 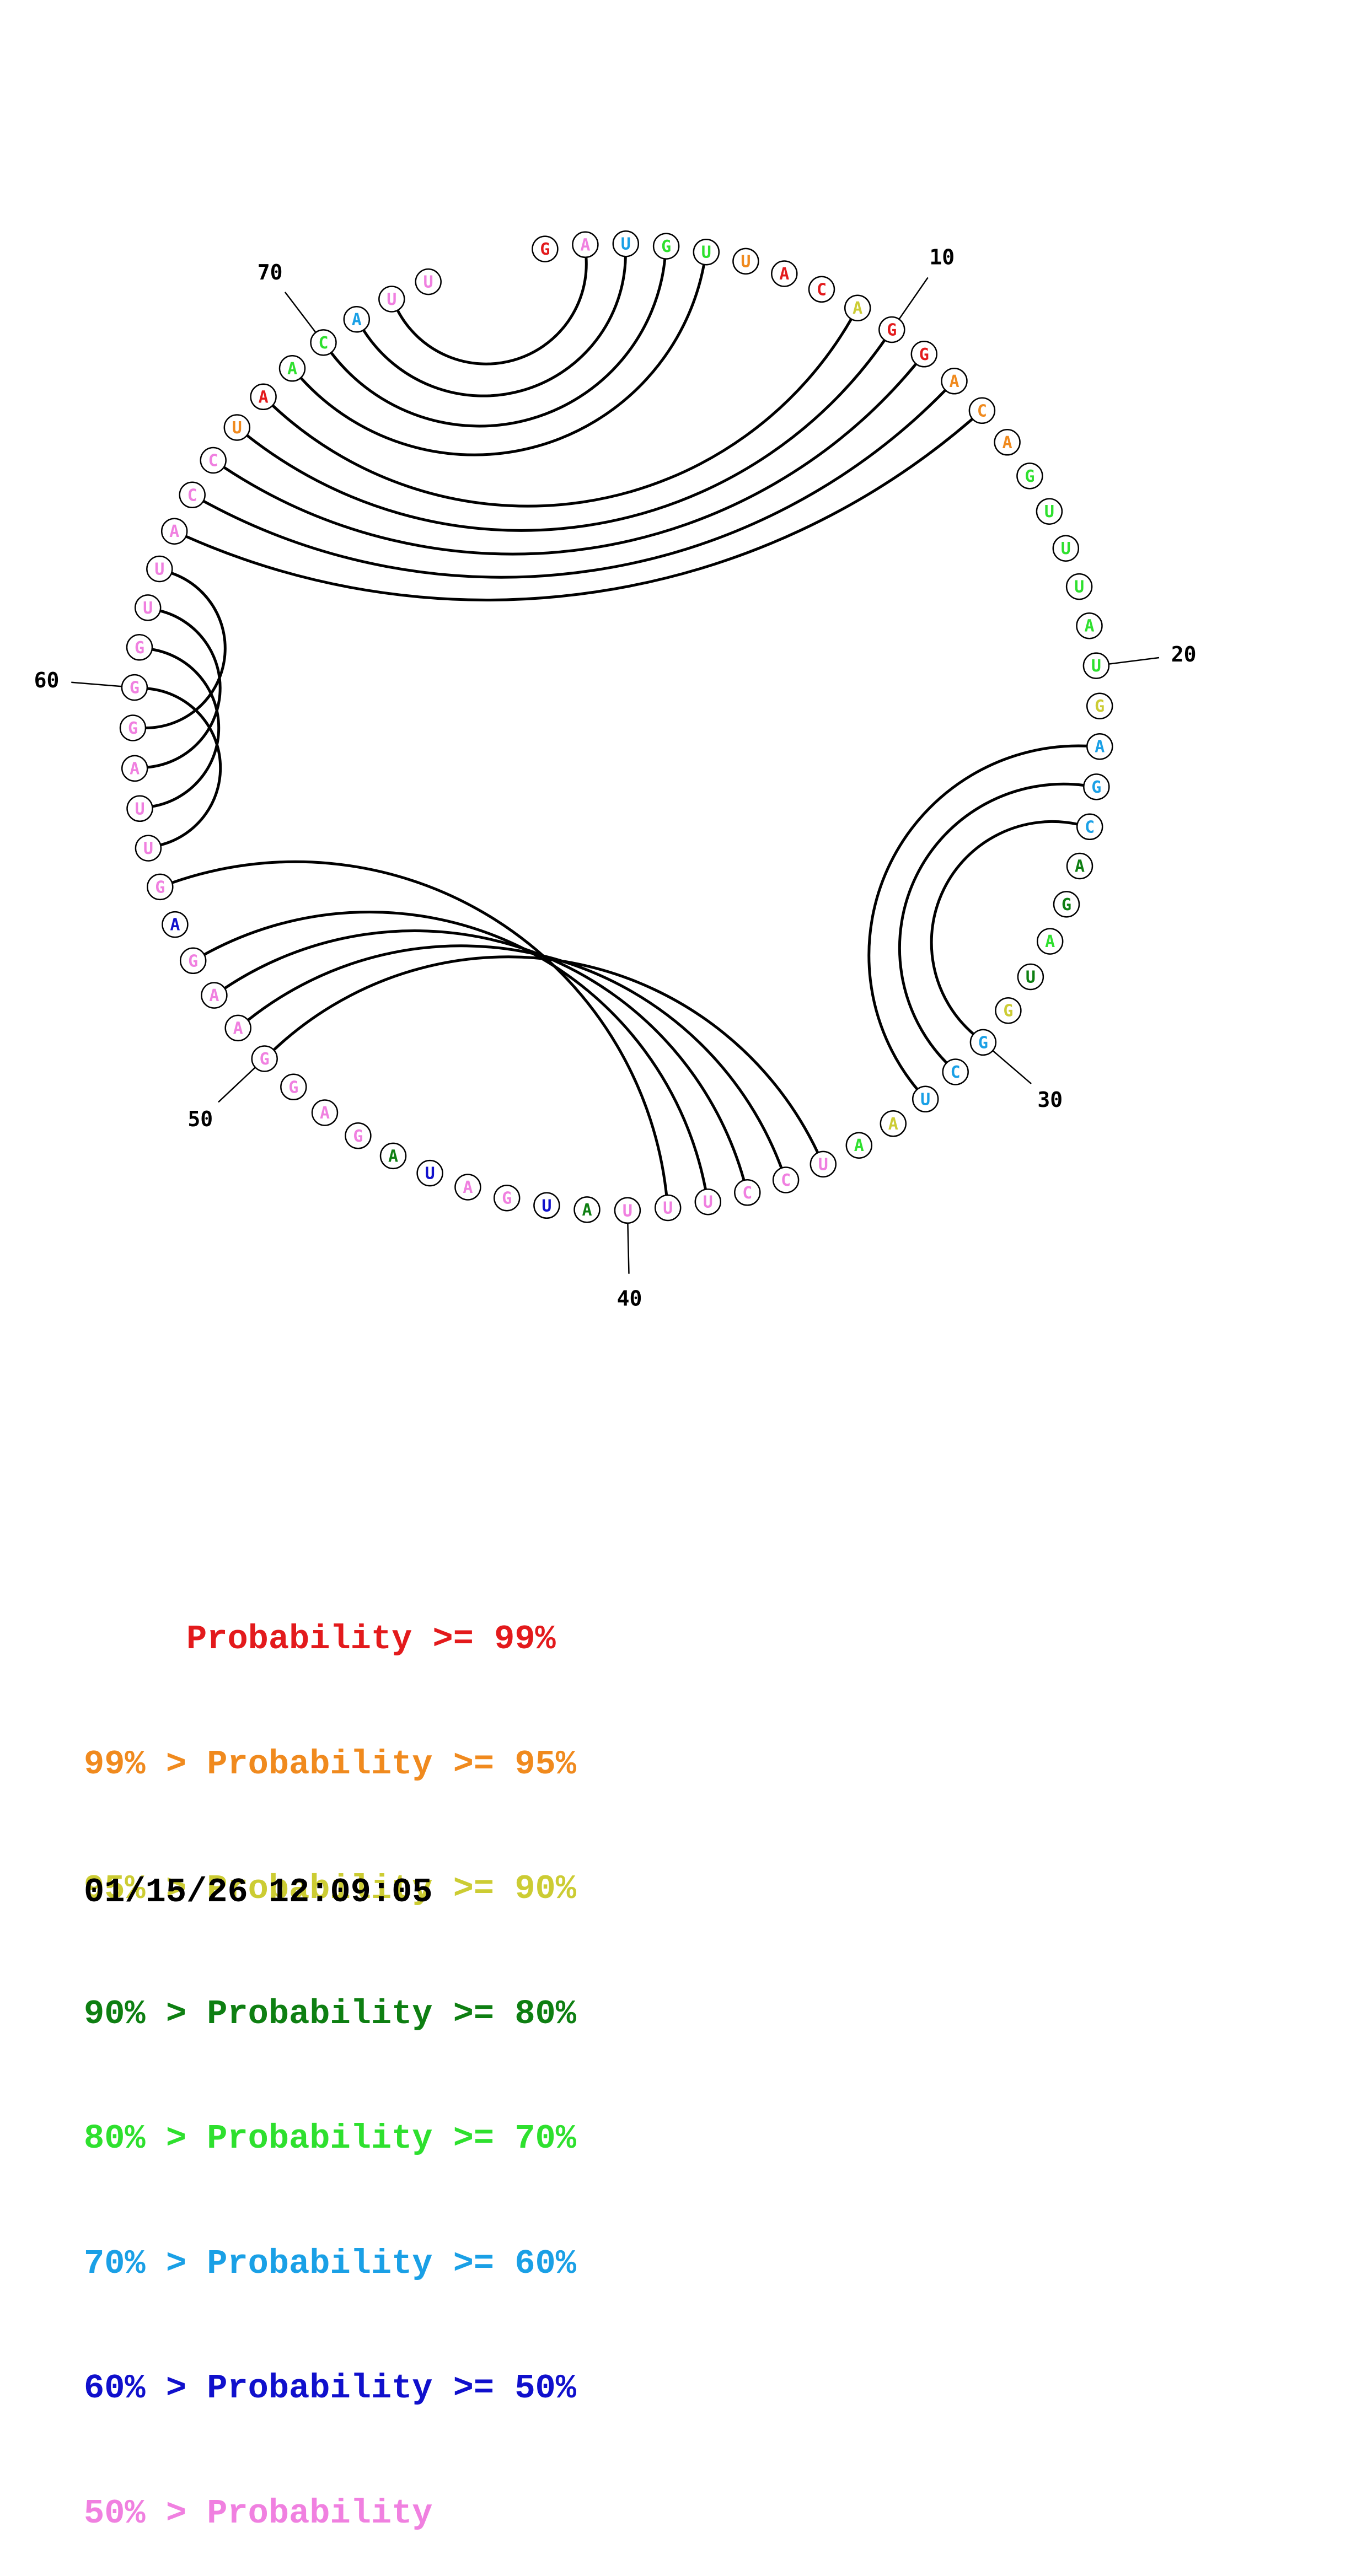 What do you see at coordinates (271, 272) in the screenshot?
I see `tick-label: 70` at bounding box center [271, 272].